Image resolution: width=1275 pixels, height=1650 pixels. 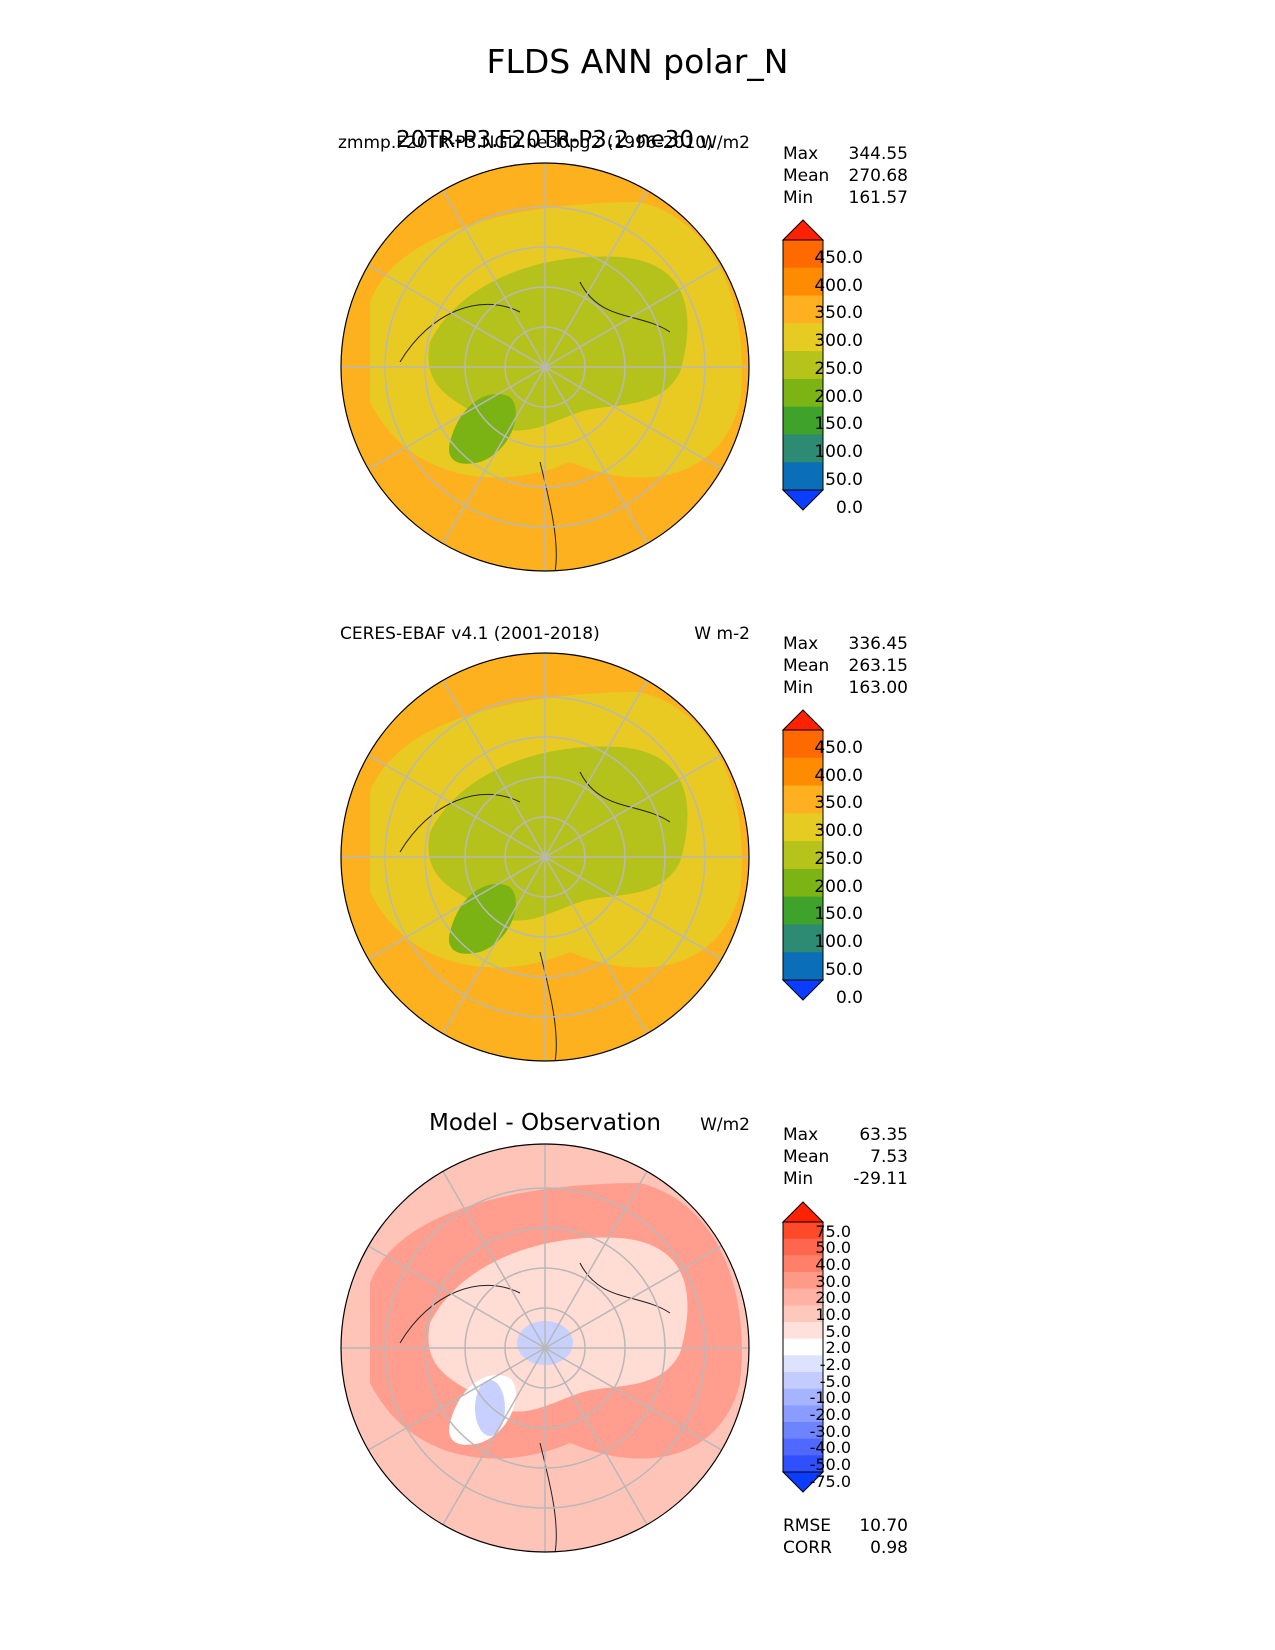 I want to click on panel1-mean-label: Mean, so click(x=806, y=176).